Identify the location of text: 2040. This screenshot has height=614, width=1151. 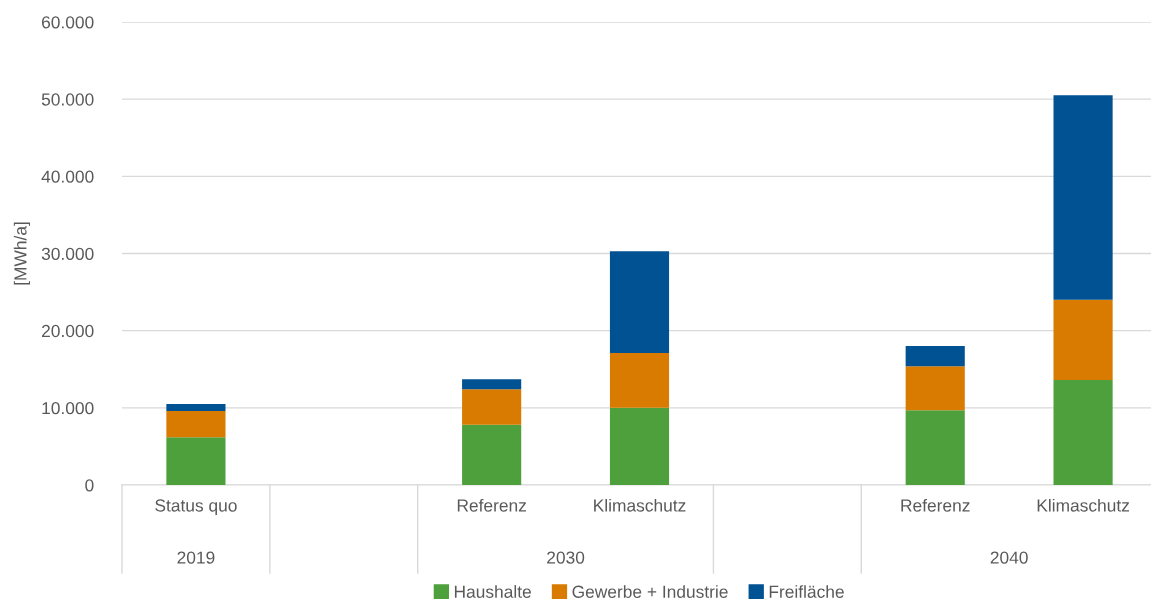
(1009, 557).